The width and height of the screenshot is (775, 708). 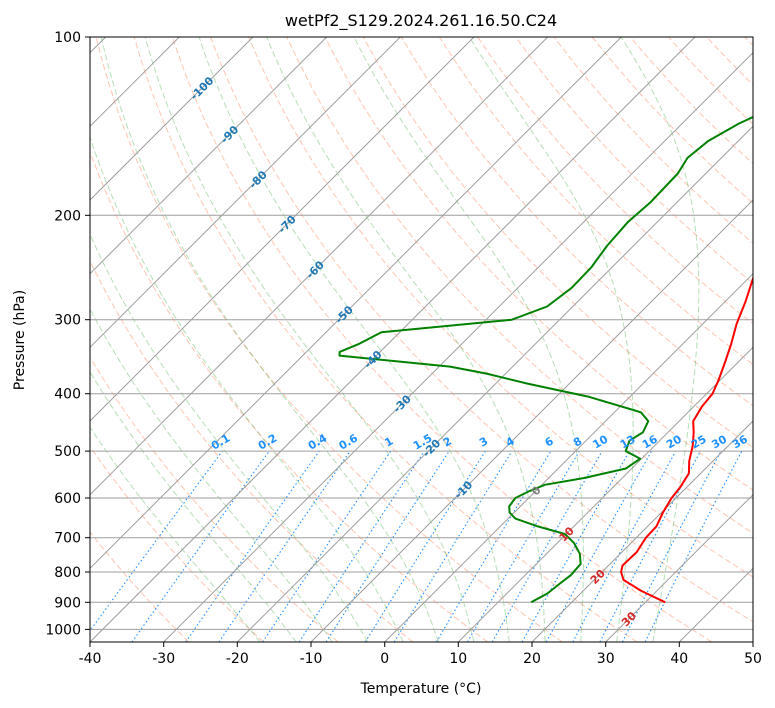 What do you see at coordinates (458, 659) in the screenshot?
I see `x-tick-label: 10` at bounding box center [458, 659].